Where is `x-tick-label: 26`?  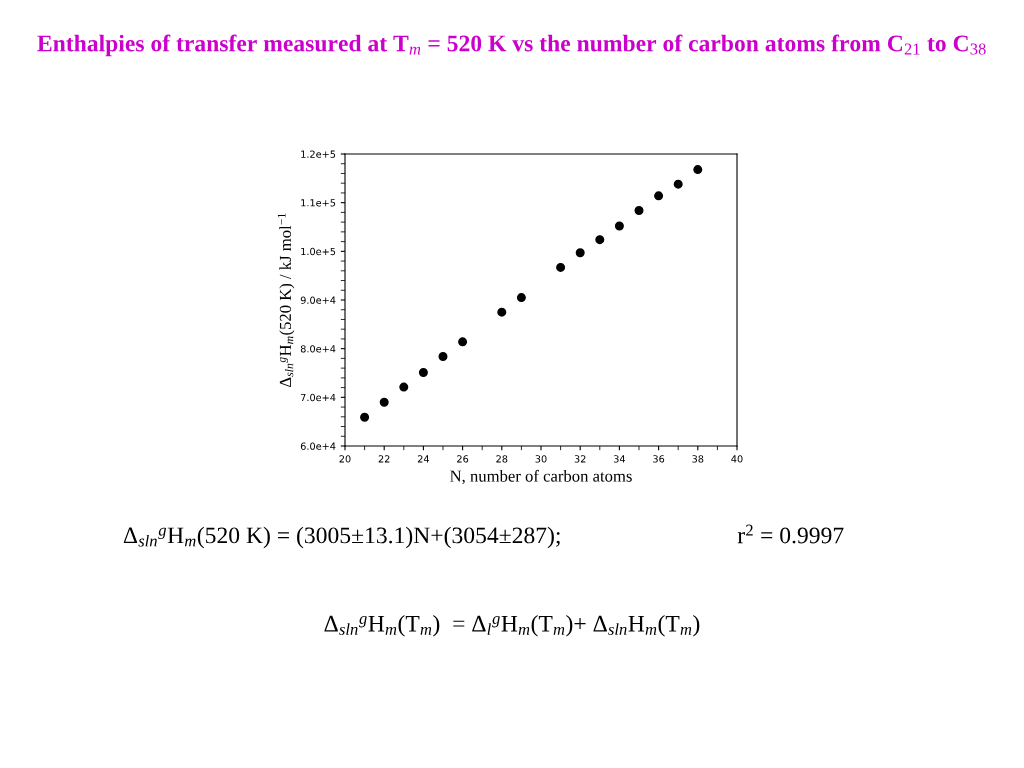
x-tick-label: 26 is located at coordinates (463, 459).